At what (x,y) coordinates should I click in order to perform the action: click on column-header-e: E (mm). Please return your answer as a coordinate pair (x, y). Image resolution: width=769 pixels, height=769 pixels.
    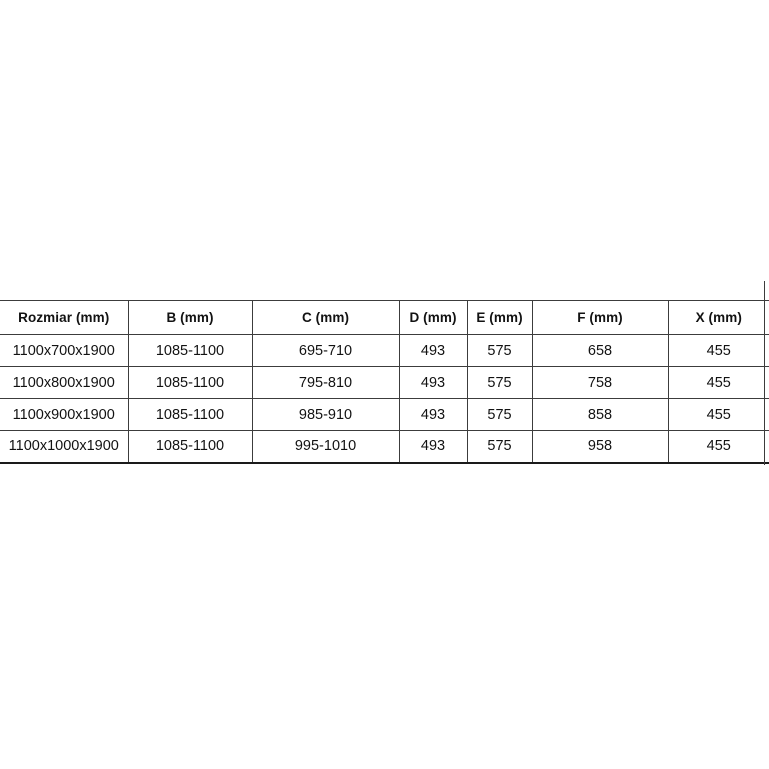
    Looking at the image, I should click on (499, 317).